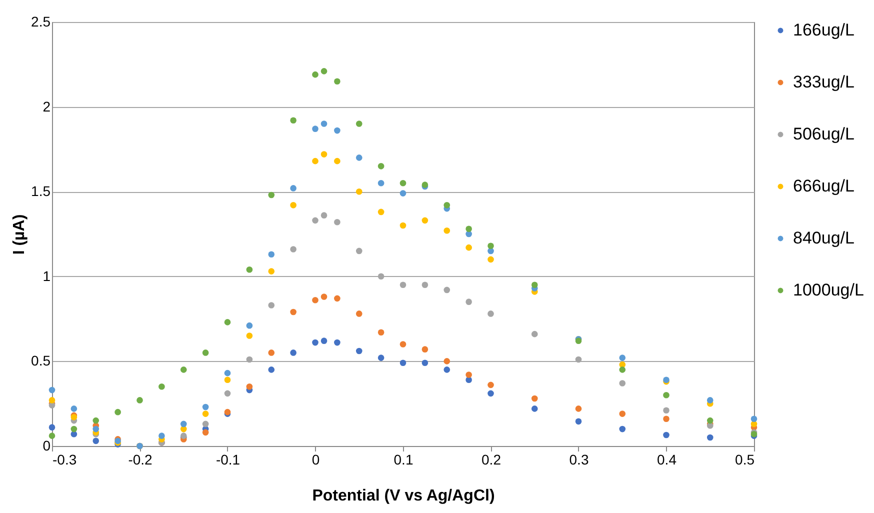 The height and width of the screenshot is (513, 874). Describe the element at coordinates (823, 82) in the screenshot. I see `legend-label: 333ug/L` at that location.